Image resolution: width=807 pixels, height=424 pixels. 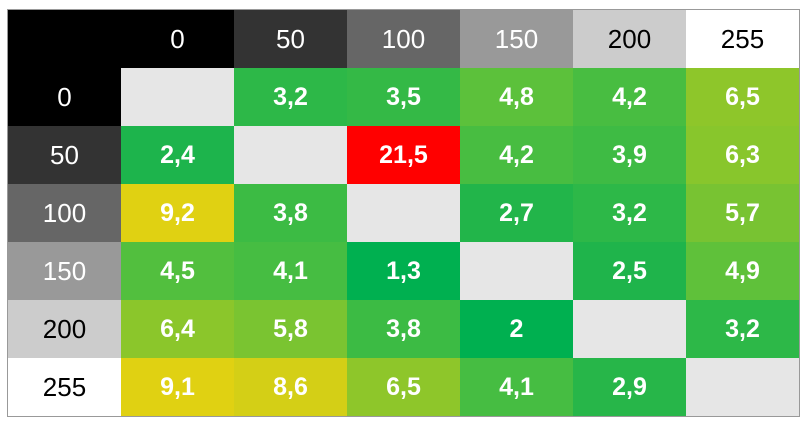 I want to click on column-header: 255, so click(x=742, y=39).